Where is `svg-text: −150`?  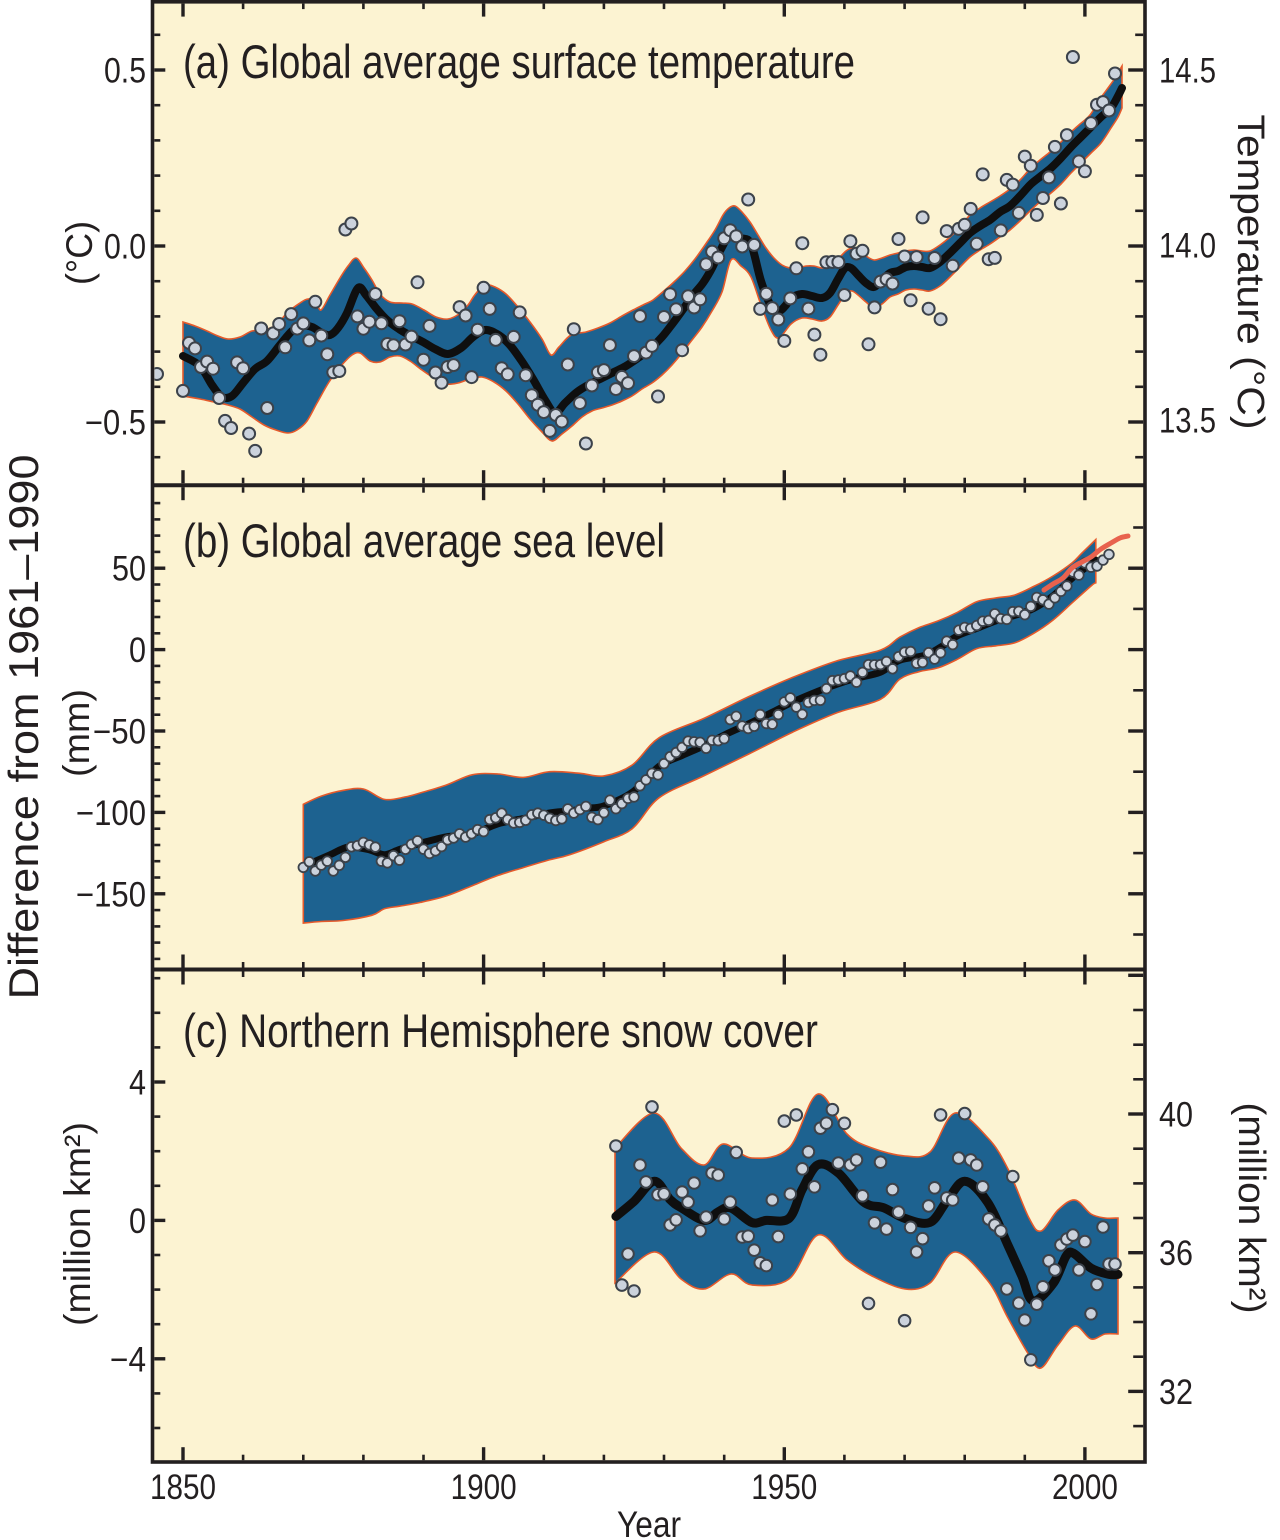 svg-text: −150 is located at coordinates (111, 894).